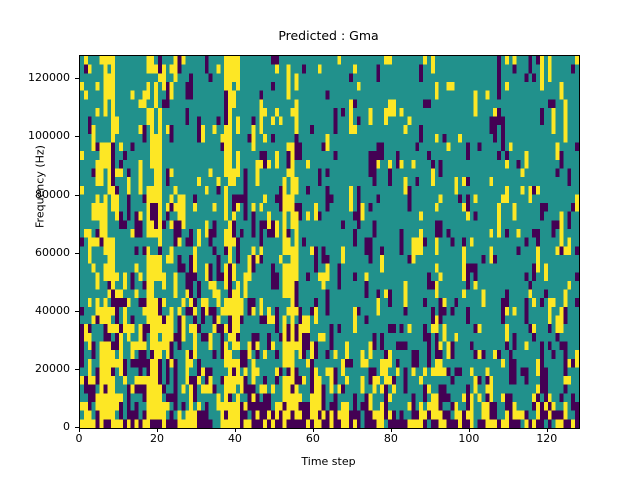 This screenshot has width=640, height=480. Describe the element at coordinates (52, 368) in the screenshot. I see `y-tick-label: 20000` at that location.